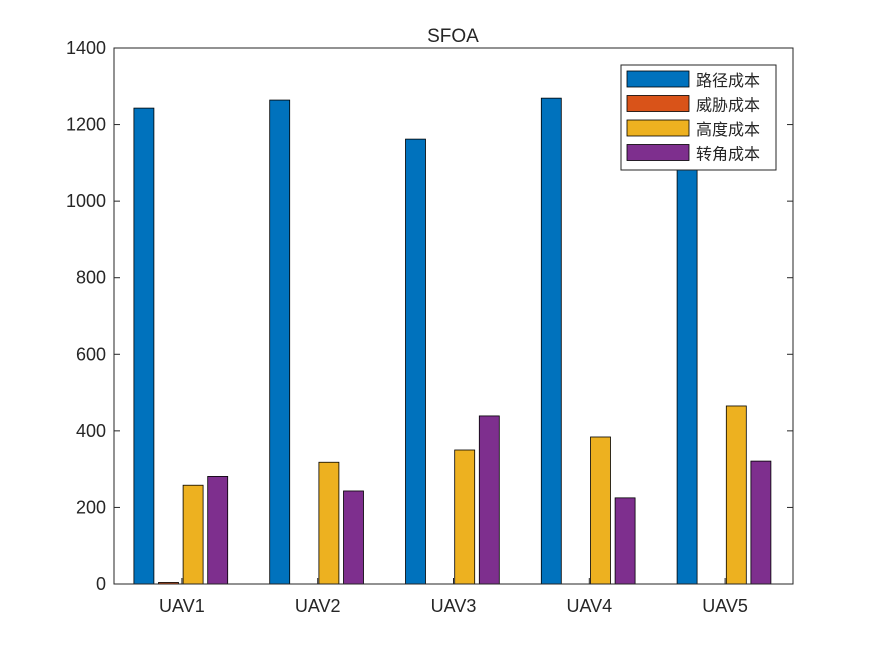  Describe the element at coordinates (86, 125) in the screenshot. I see `y-tick-label: 1200` at that location.